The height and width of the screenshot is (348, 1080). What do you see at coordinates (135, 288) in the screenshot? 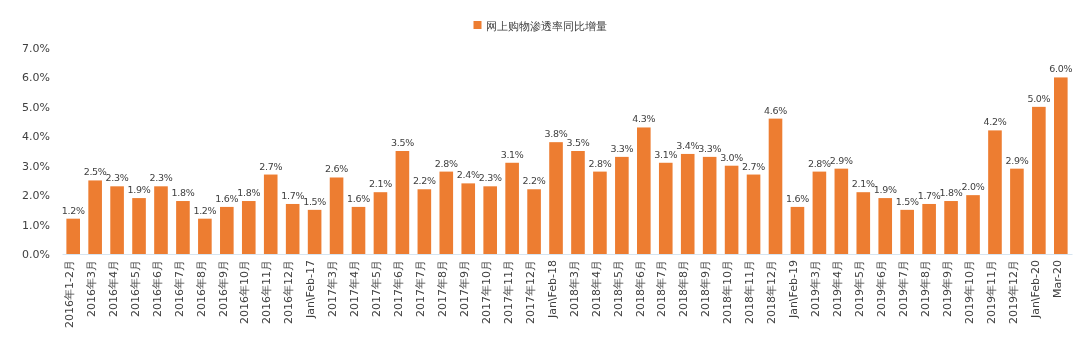
I see `x-tick-label: 2016年5月` at bounding box center [135, 288].